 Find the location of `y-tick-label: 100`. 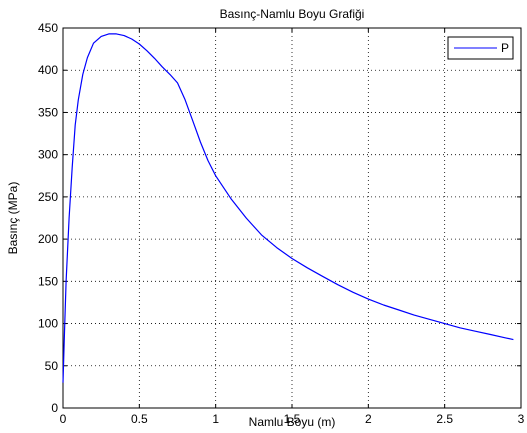

y-tick-label: 100 is located at coordinates (48, 324).